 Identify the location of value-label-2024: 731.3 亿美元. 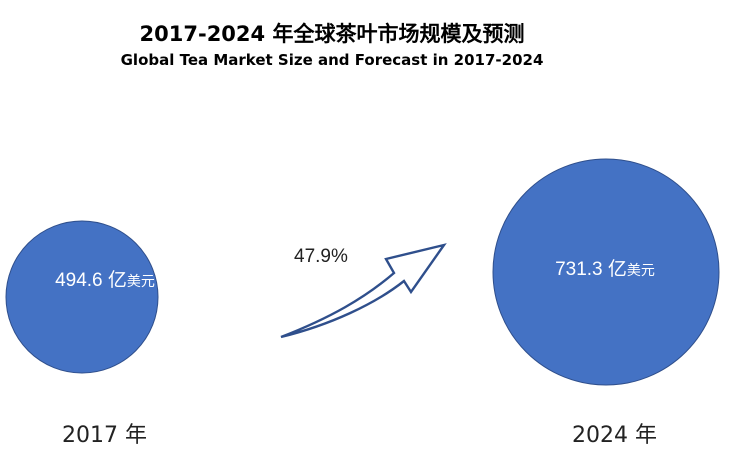
(605, 270).